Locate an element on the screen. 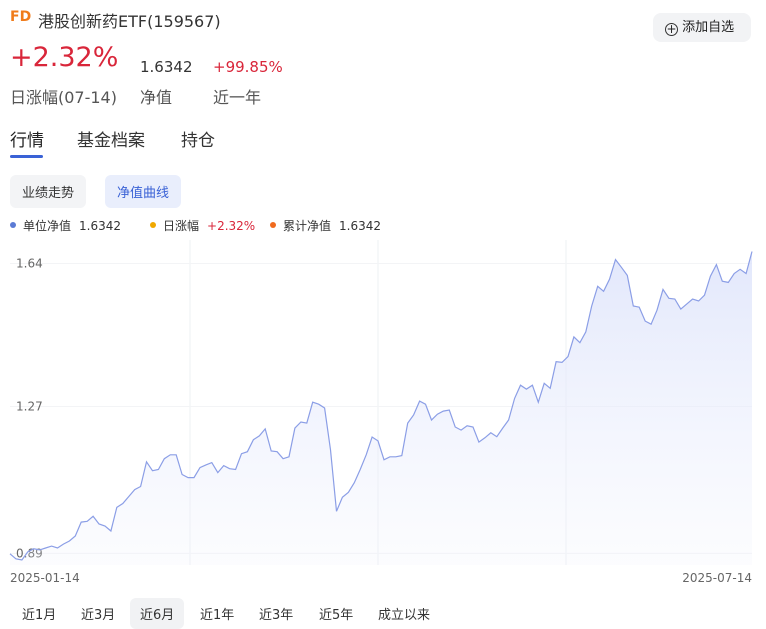 The image size is (766, 629). legend-name: 累计净值 is located at coordinates (307, 226).